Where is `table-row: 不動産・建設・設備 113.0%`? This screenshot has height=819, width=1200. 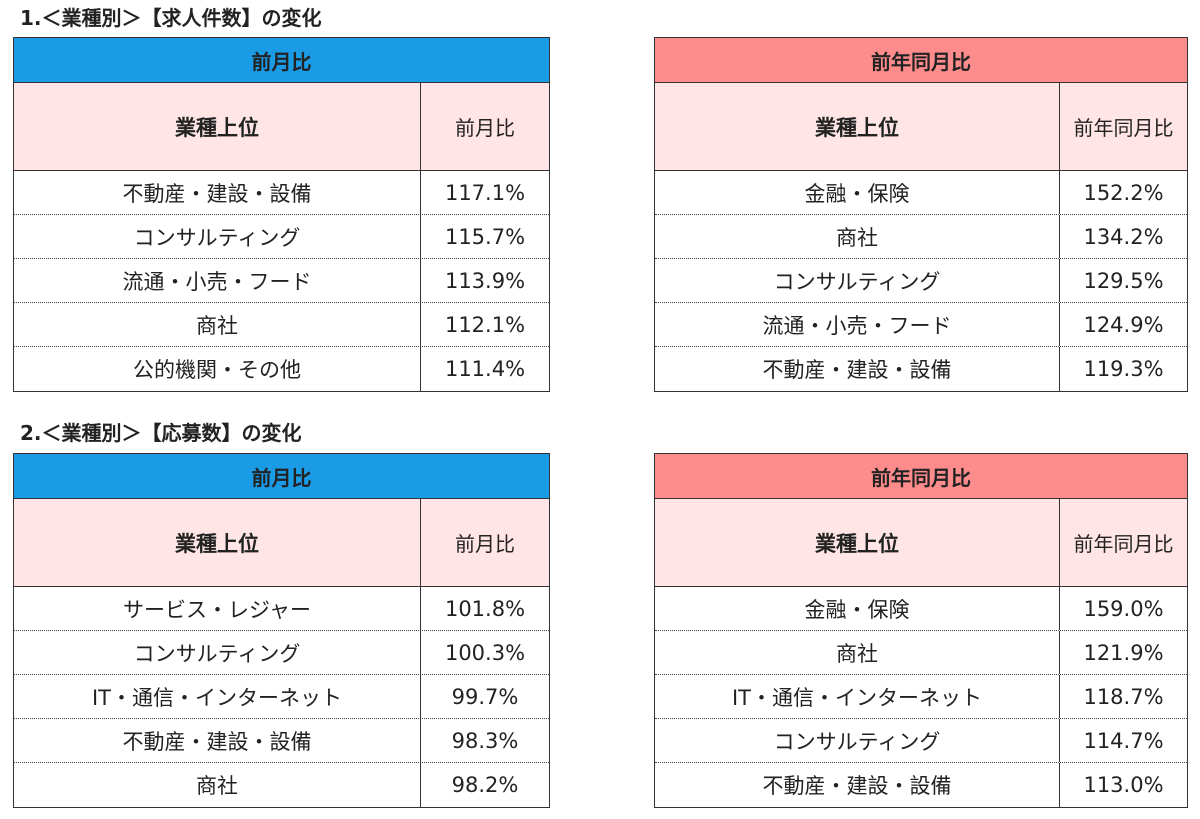
table-row: 不動産・建設・設備 113.0% is located at coordinates (921, 785).